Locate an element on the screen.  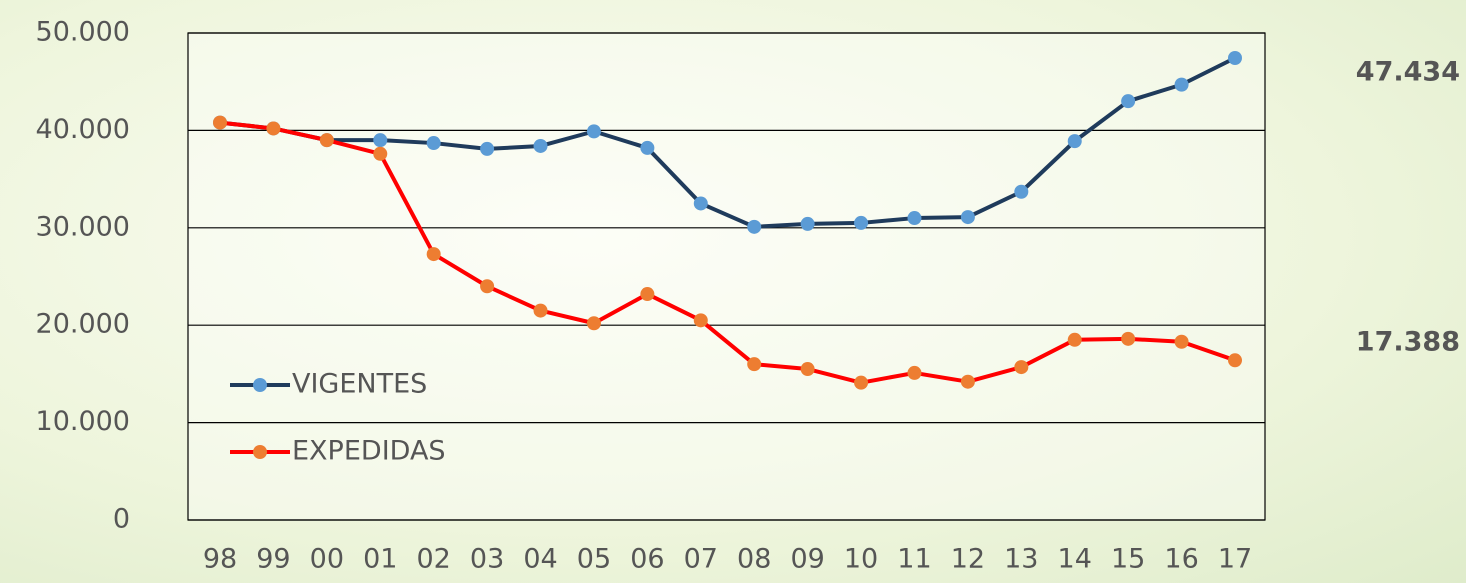
x-tick-label: 02 is located at coordinates (434, 559).